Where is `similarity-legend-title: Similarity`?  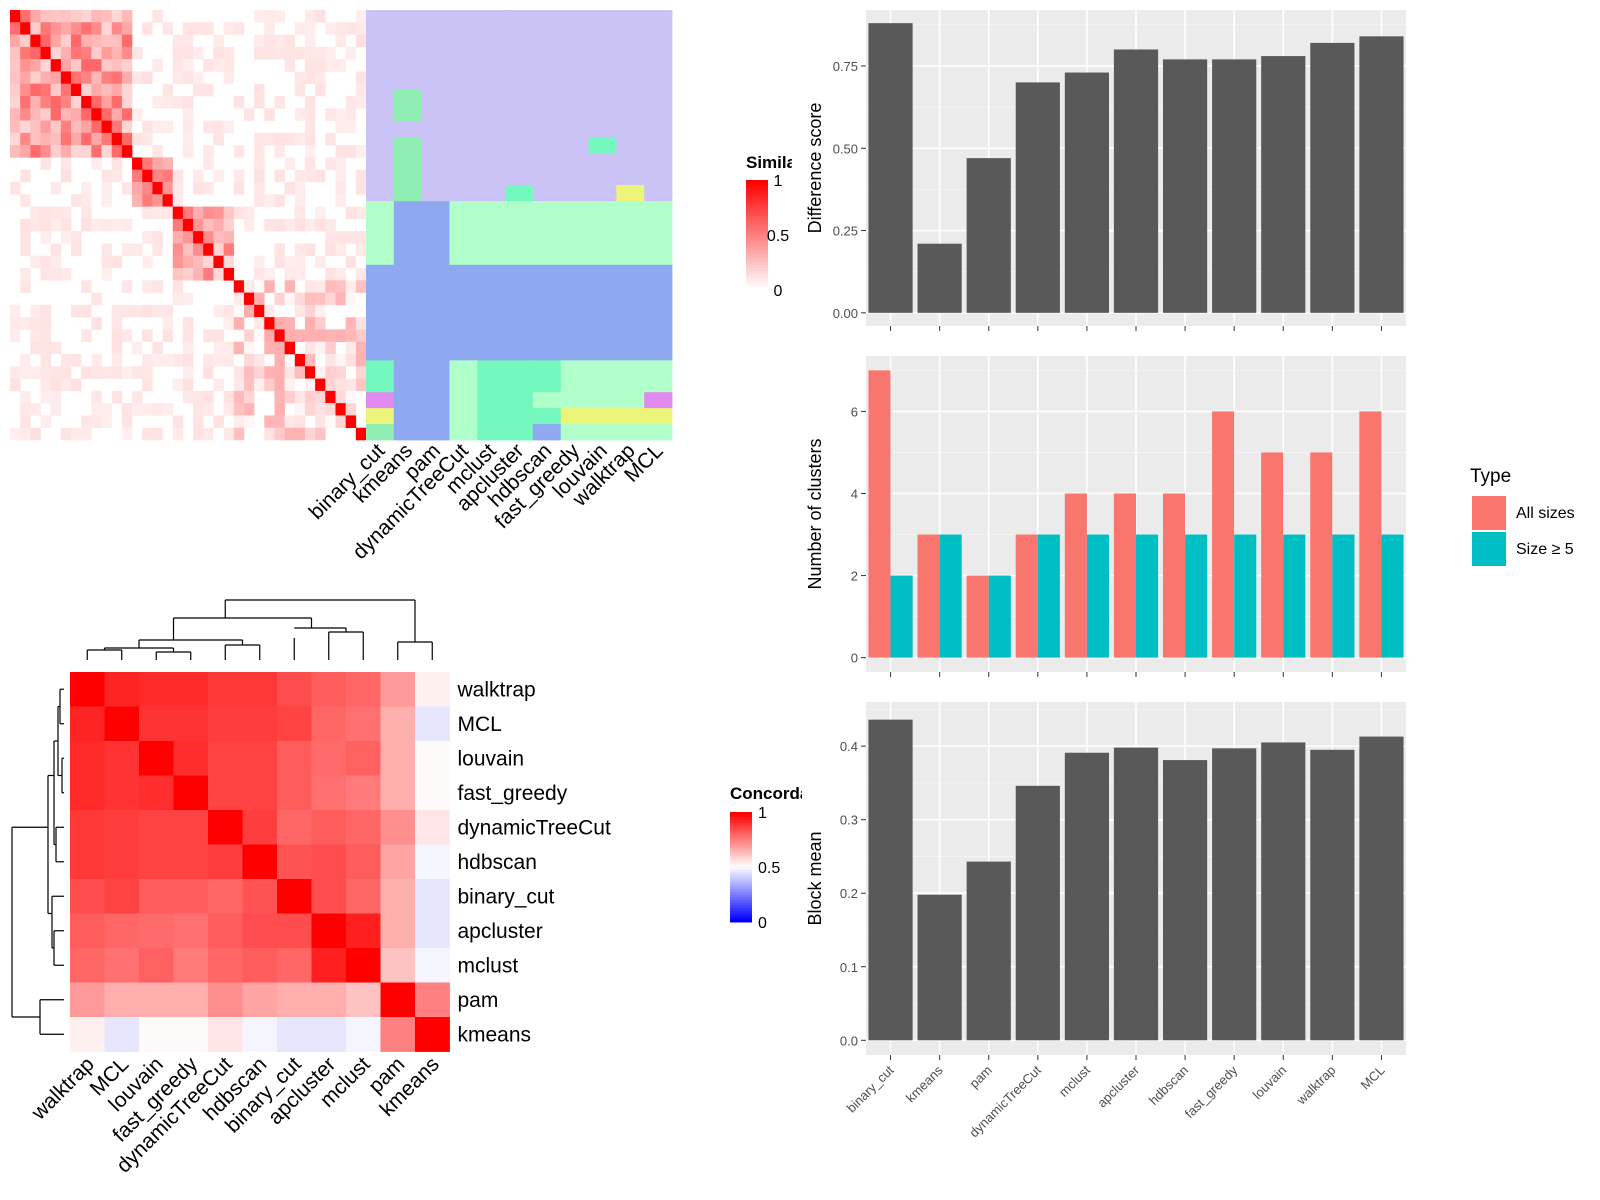 similarity-legend-title: Similarity is located at coordinates (784, 162).